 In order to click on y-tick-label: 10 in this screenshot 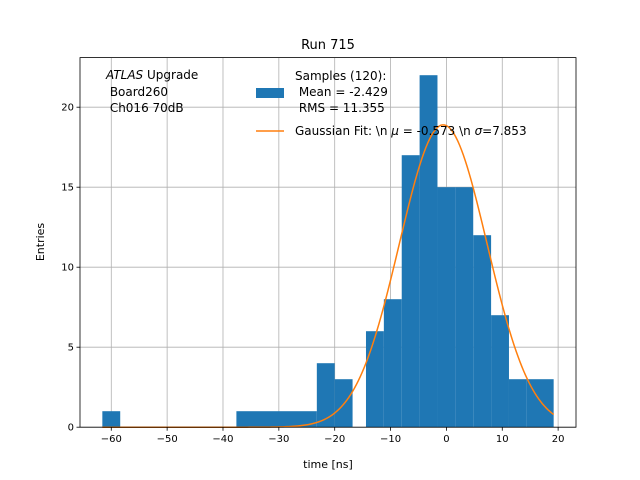, I will do `click(67, 268)`.